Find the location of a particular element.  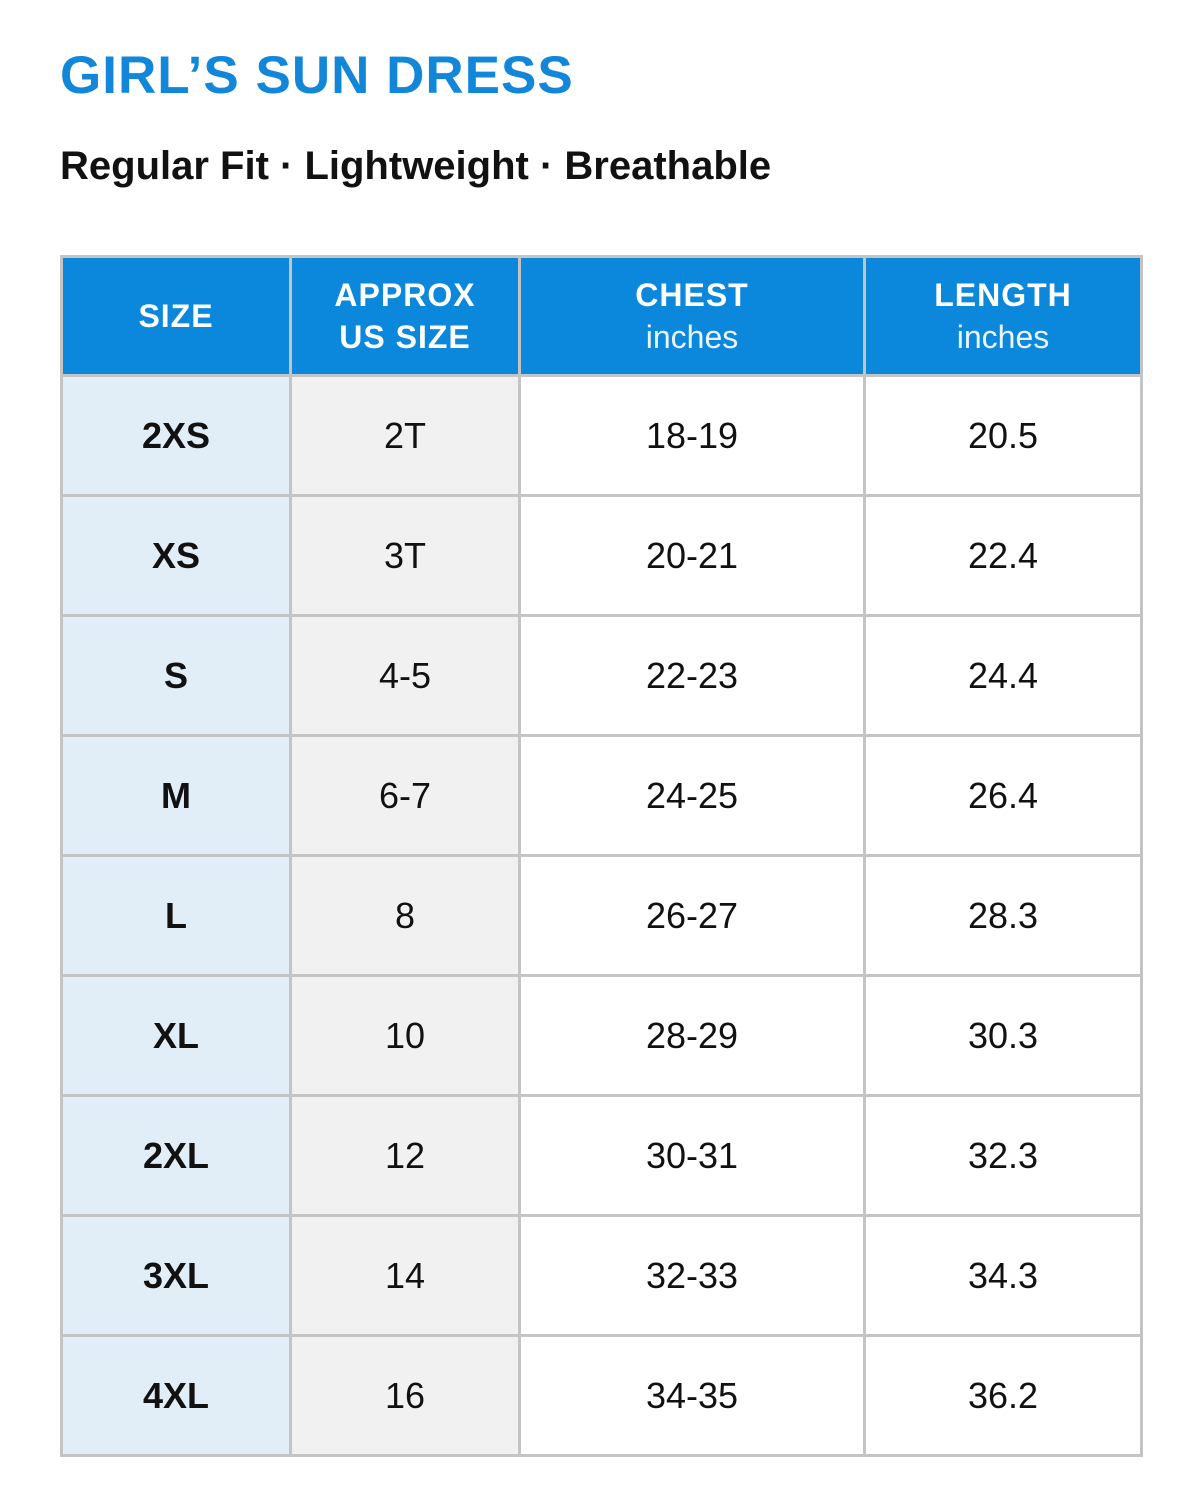

us-size-cell: 6-7 is located at coordinates (405, 795).